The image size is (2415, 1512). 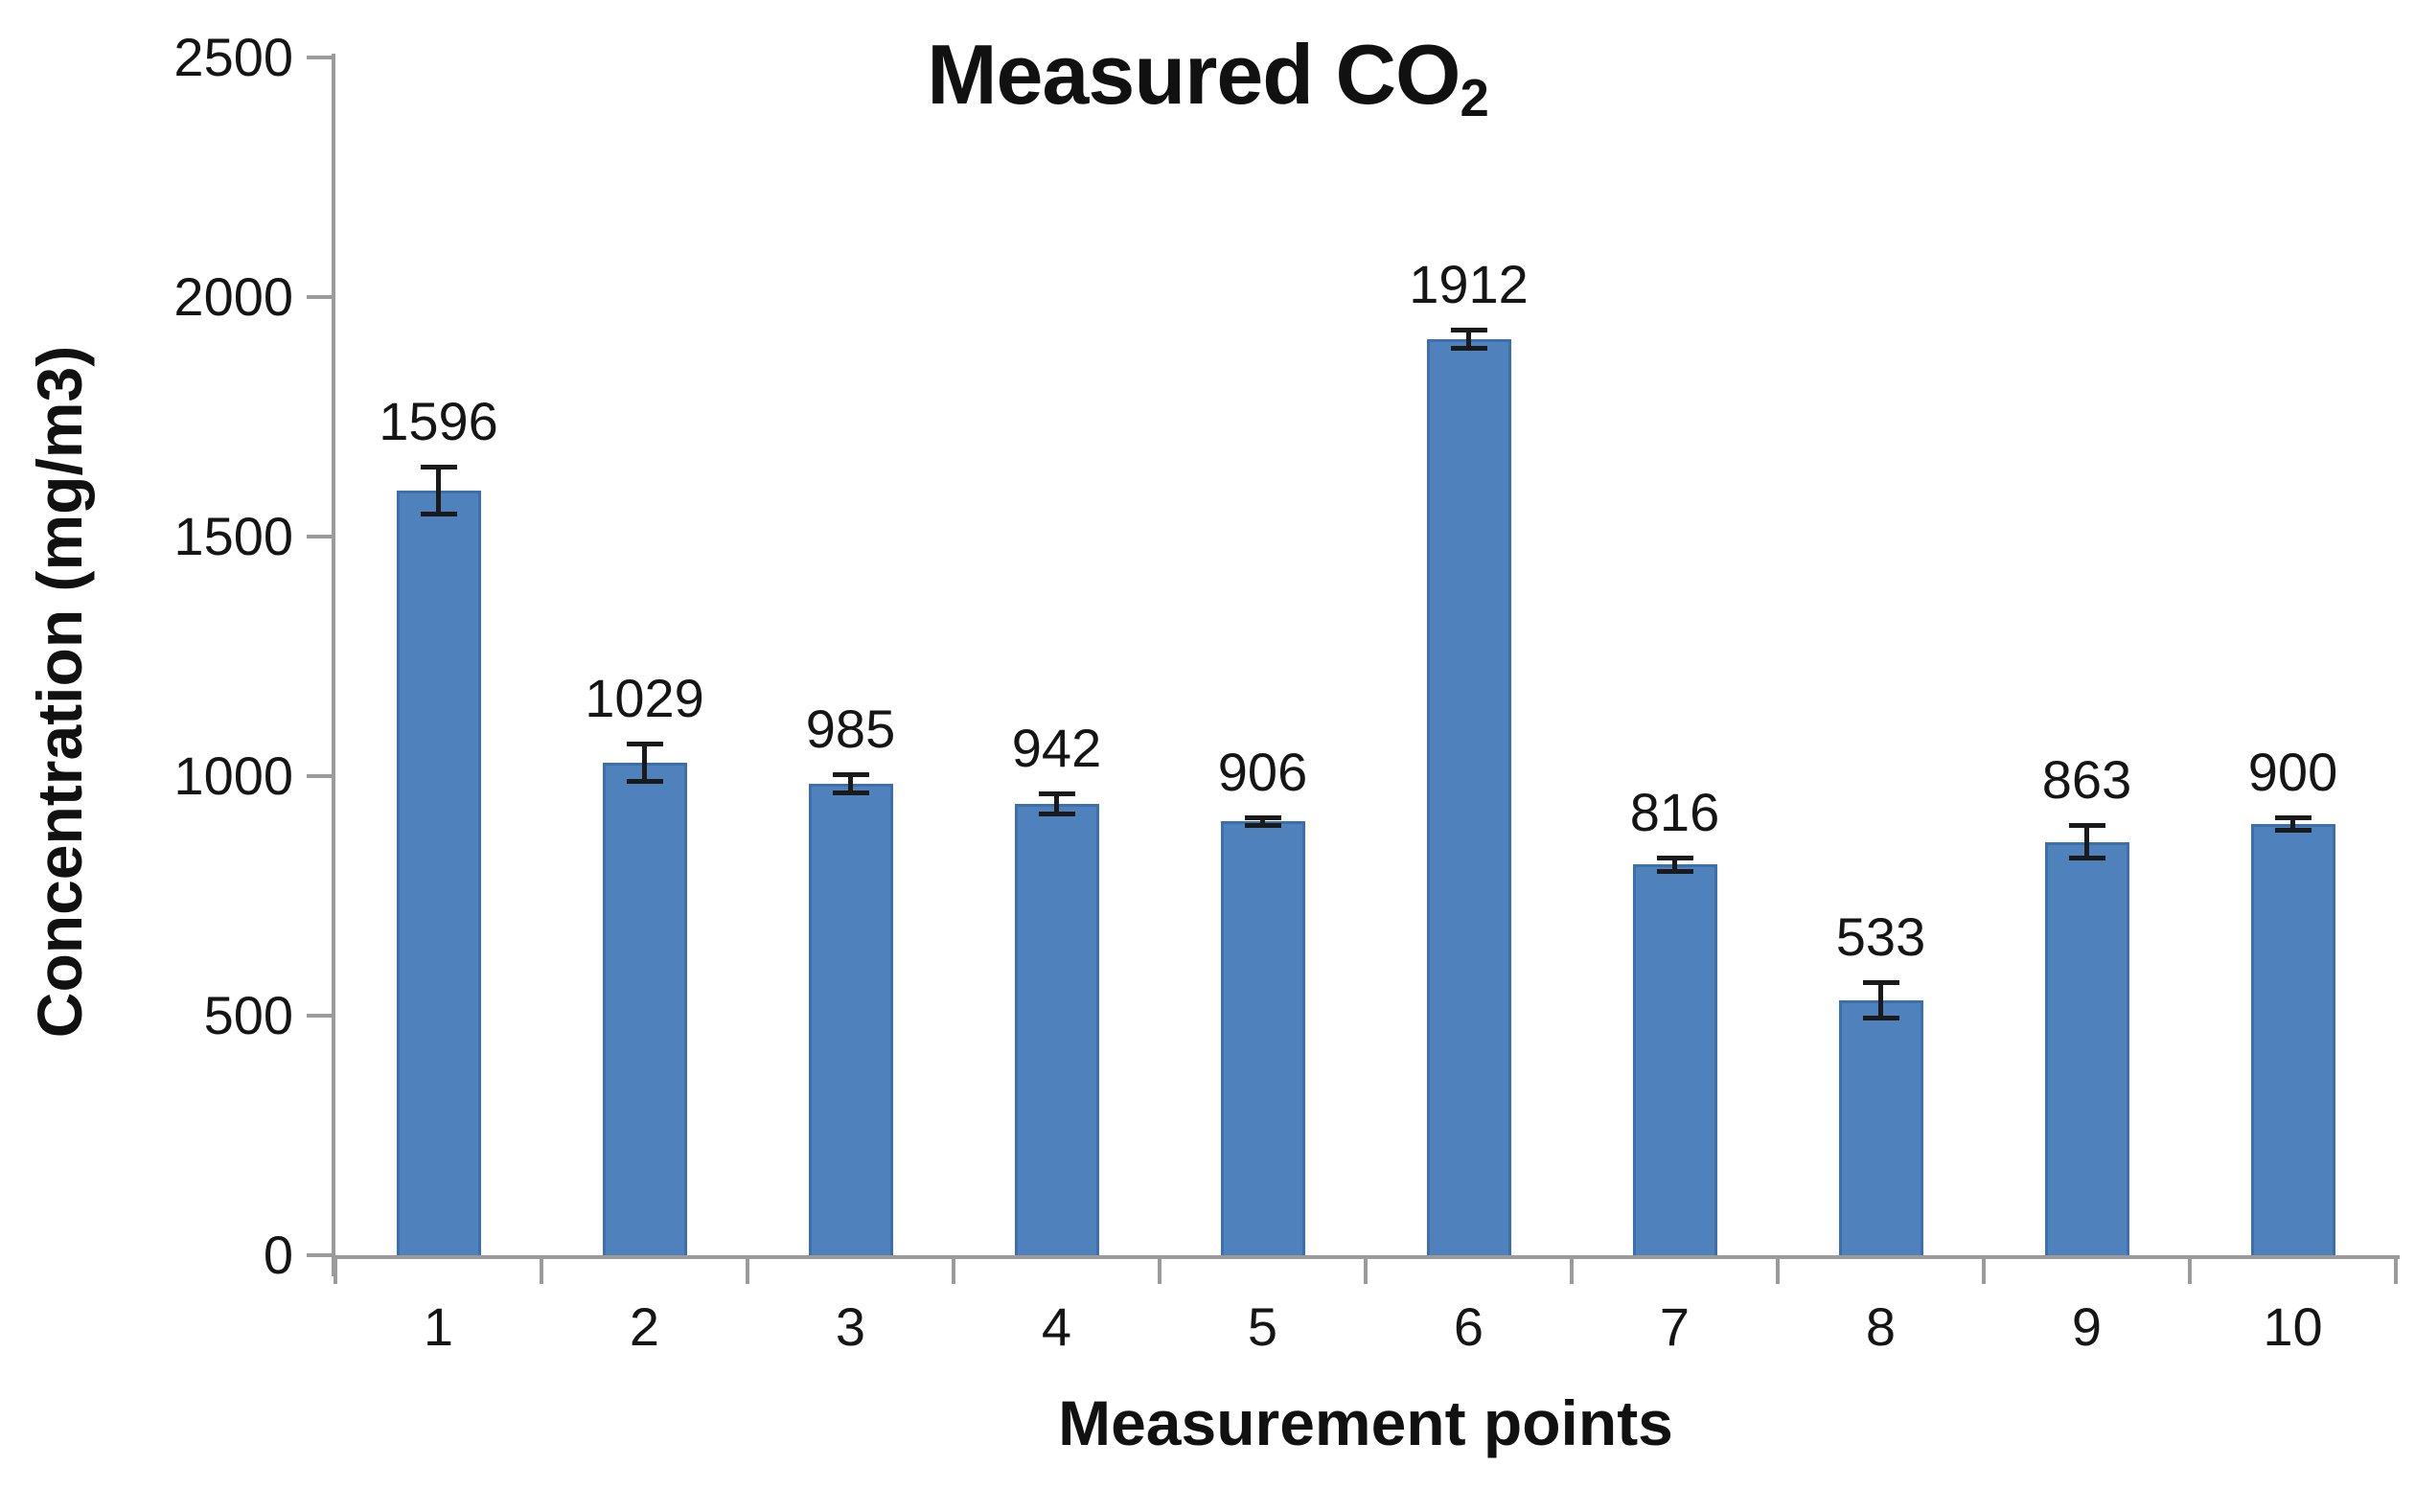 I want to click on x-category-label: 6, so click(x=1468, y=1326).